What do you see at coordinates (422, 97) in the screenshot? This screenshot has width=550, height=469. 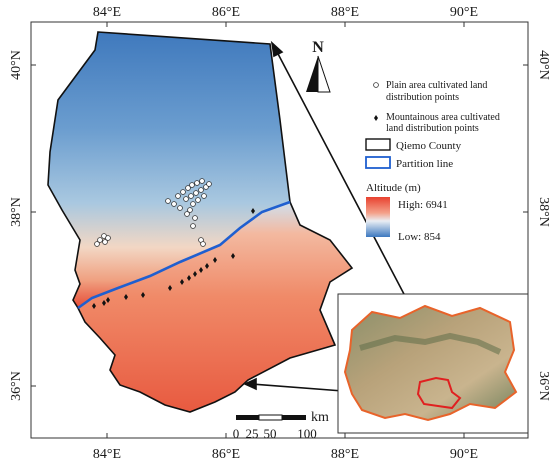 I see `legend-plain-label-line2: distribution points` at bounding box center [422, 97].